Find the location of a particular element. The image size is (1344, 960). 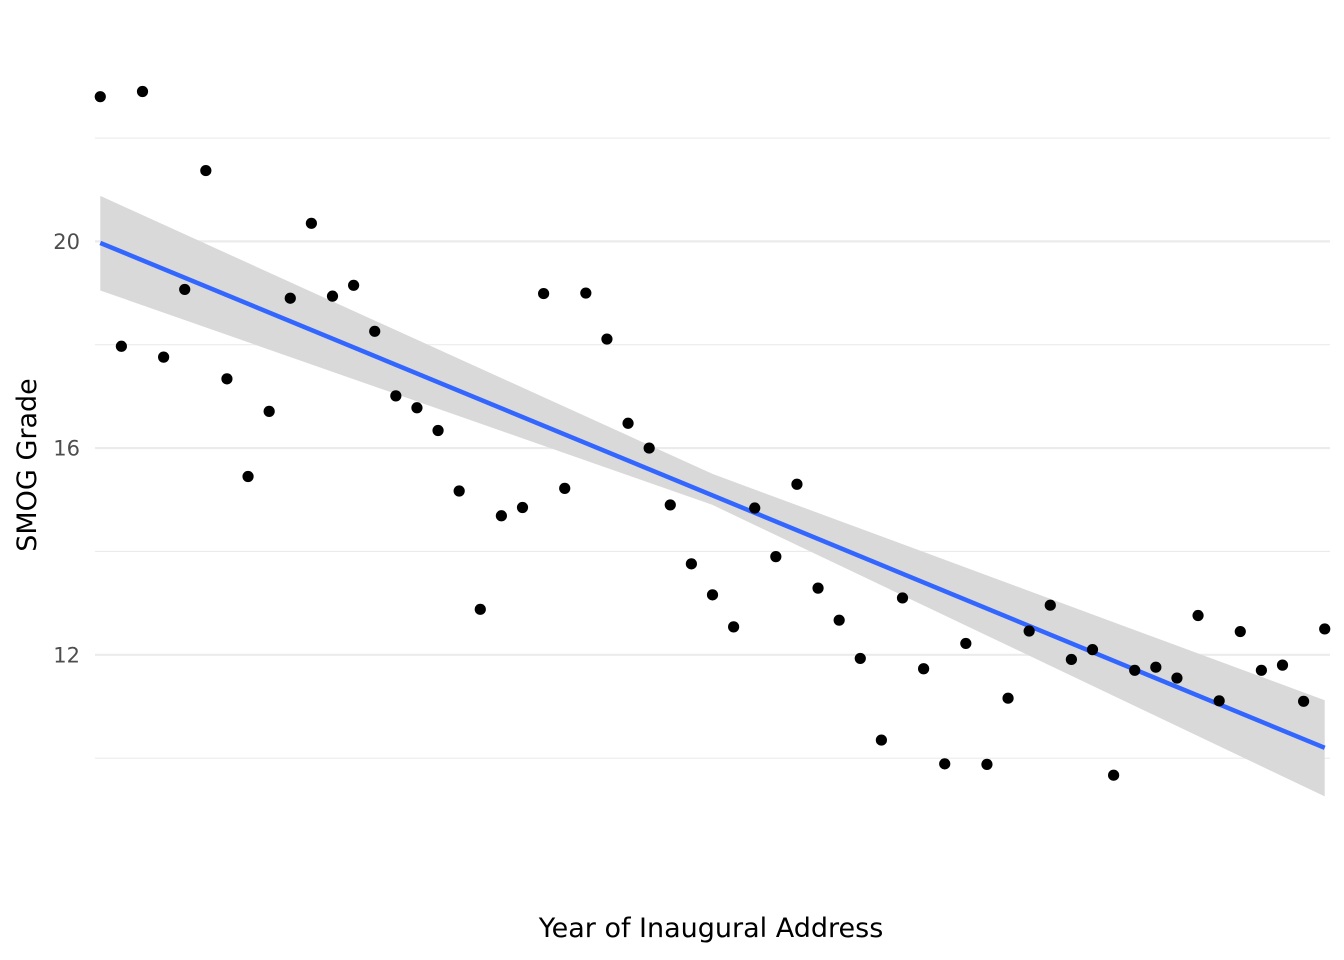

y-tick-label: 16 is located at coordinates (66, 449).